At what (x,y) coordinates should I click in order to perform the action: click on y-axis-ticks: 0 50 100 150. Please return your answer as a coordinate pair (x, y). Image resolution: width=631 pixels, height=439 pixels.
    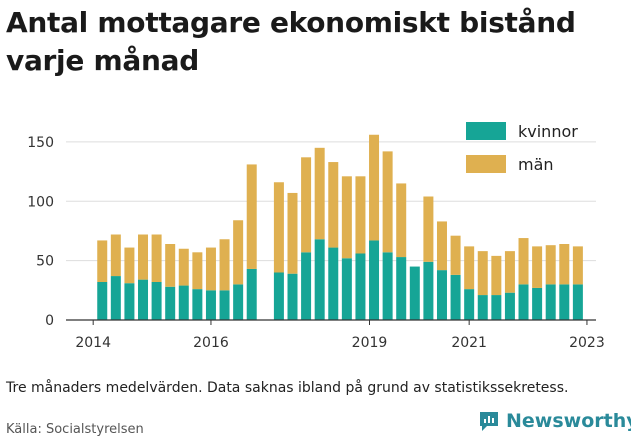
    Looking at the image, I should click on (40, 232).